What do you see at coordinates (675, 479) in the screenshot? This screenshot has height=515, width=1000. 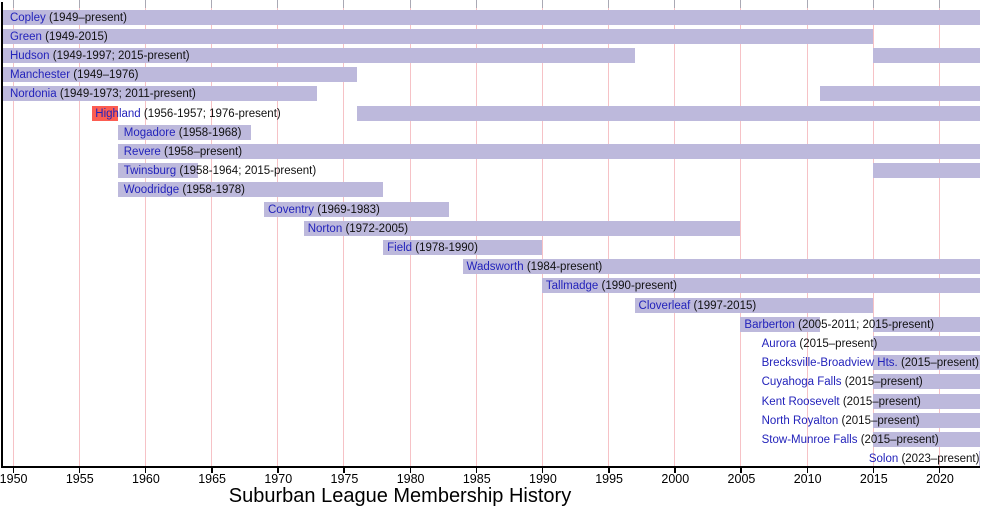 I see `axis-tick-label-2000: 2000` at bounding box center [675, 479].